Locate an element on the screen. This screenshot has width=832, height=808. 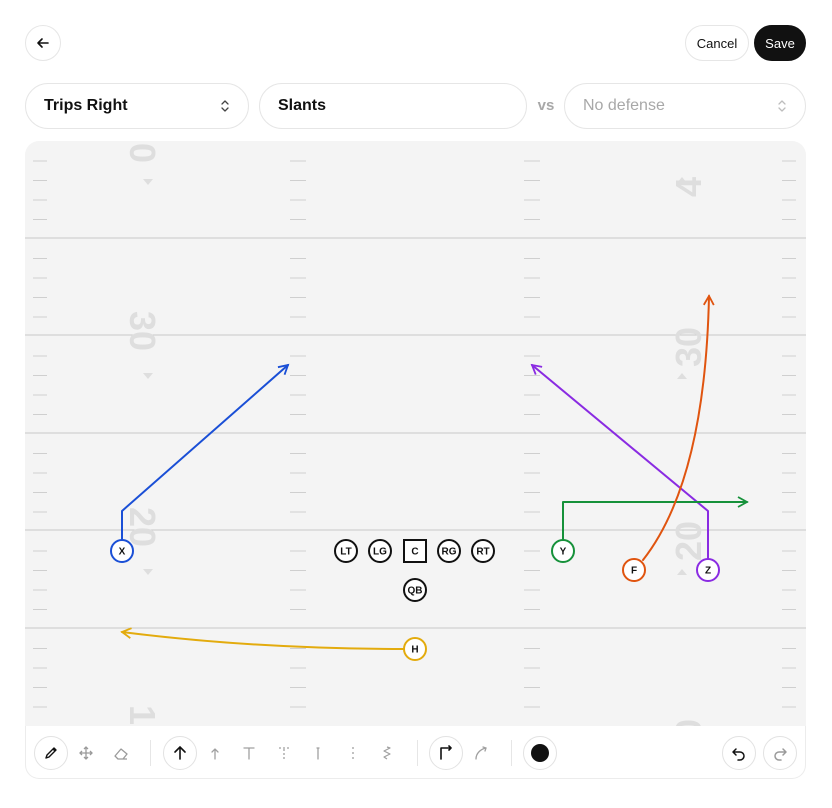
formation-value: Trips Right is located at coordinates (86, 105).